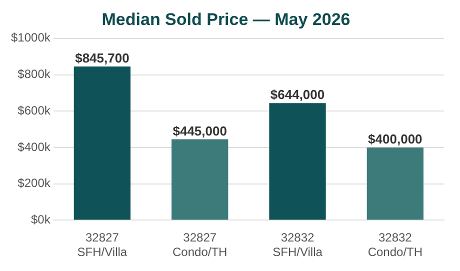 Image resolution: width=460 pixels, height=271 pixels. I want to click on y-tick-label: $1000k, so click(31, 37).